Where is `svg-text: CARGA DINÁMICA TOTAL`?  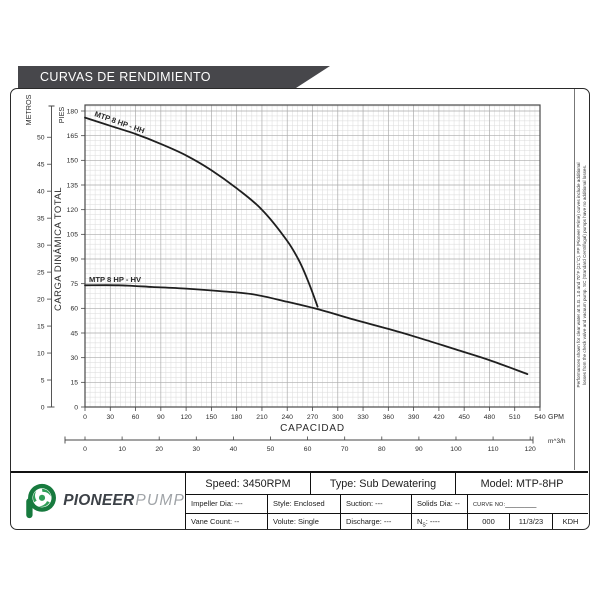
svg-text: CARGA DINÁMICA TOTAL is located at coordinates (58, 249).